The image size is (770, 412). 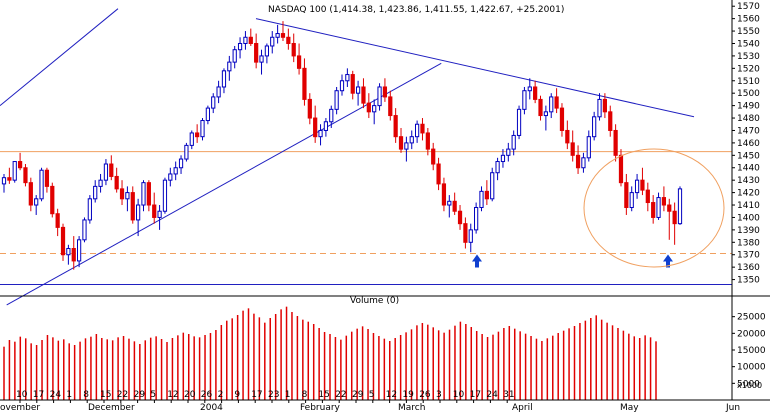 I want to click on x-month-label: 2004, so click(x=211, y=407).